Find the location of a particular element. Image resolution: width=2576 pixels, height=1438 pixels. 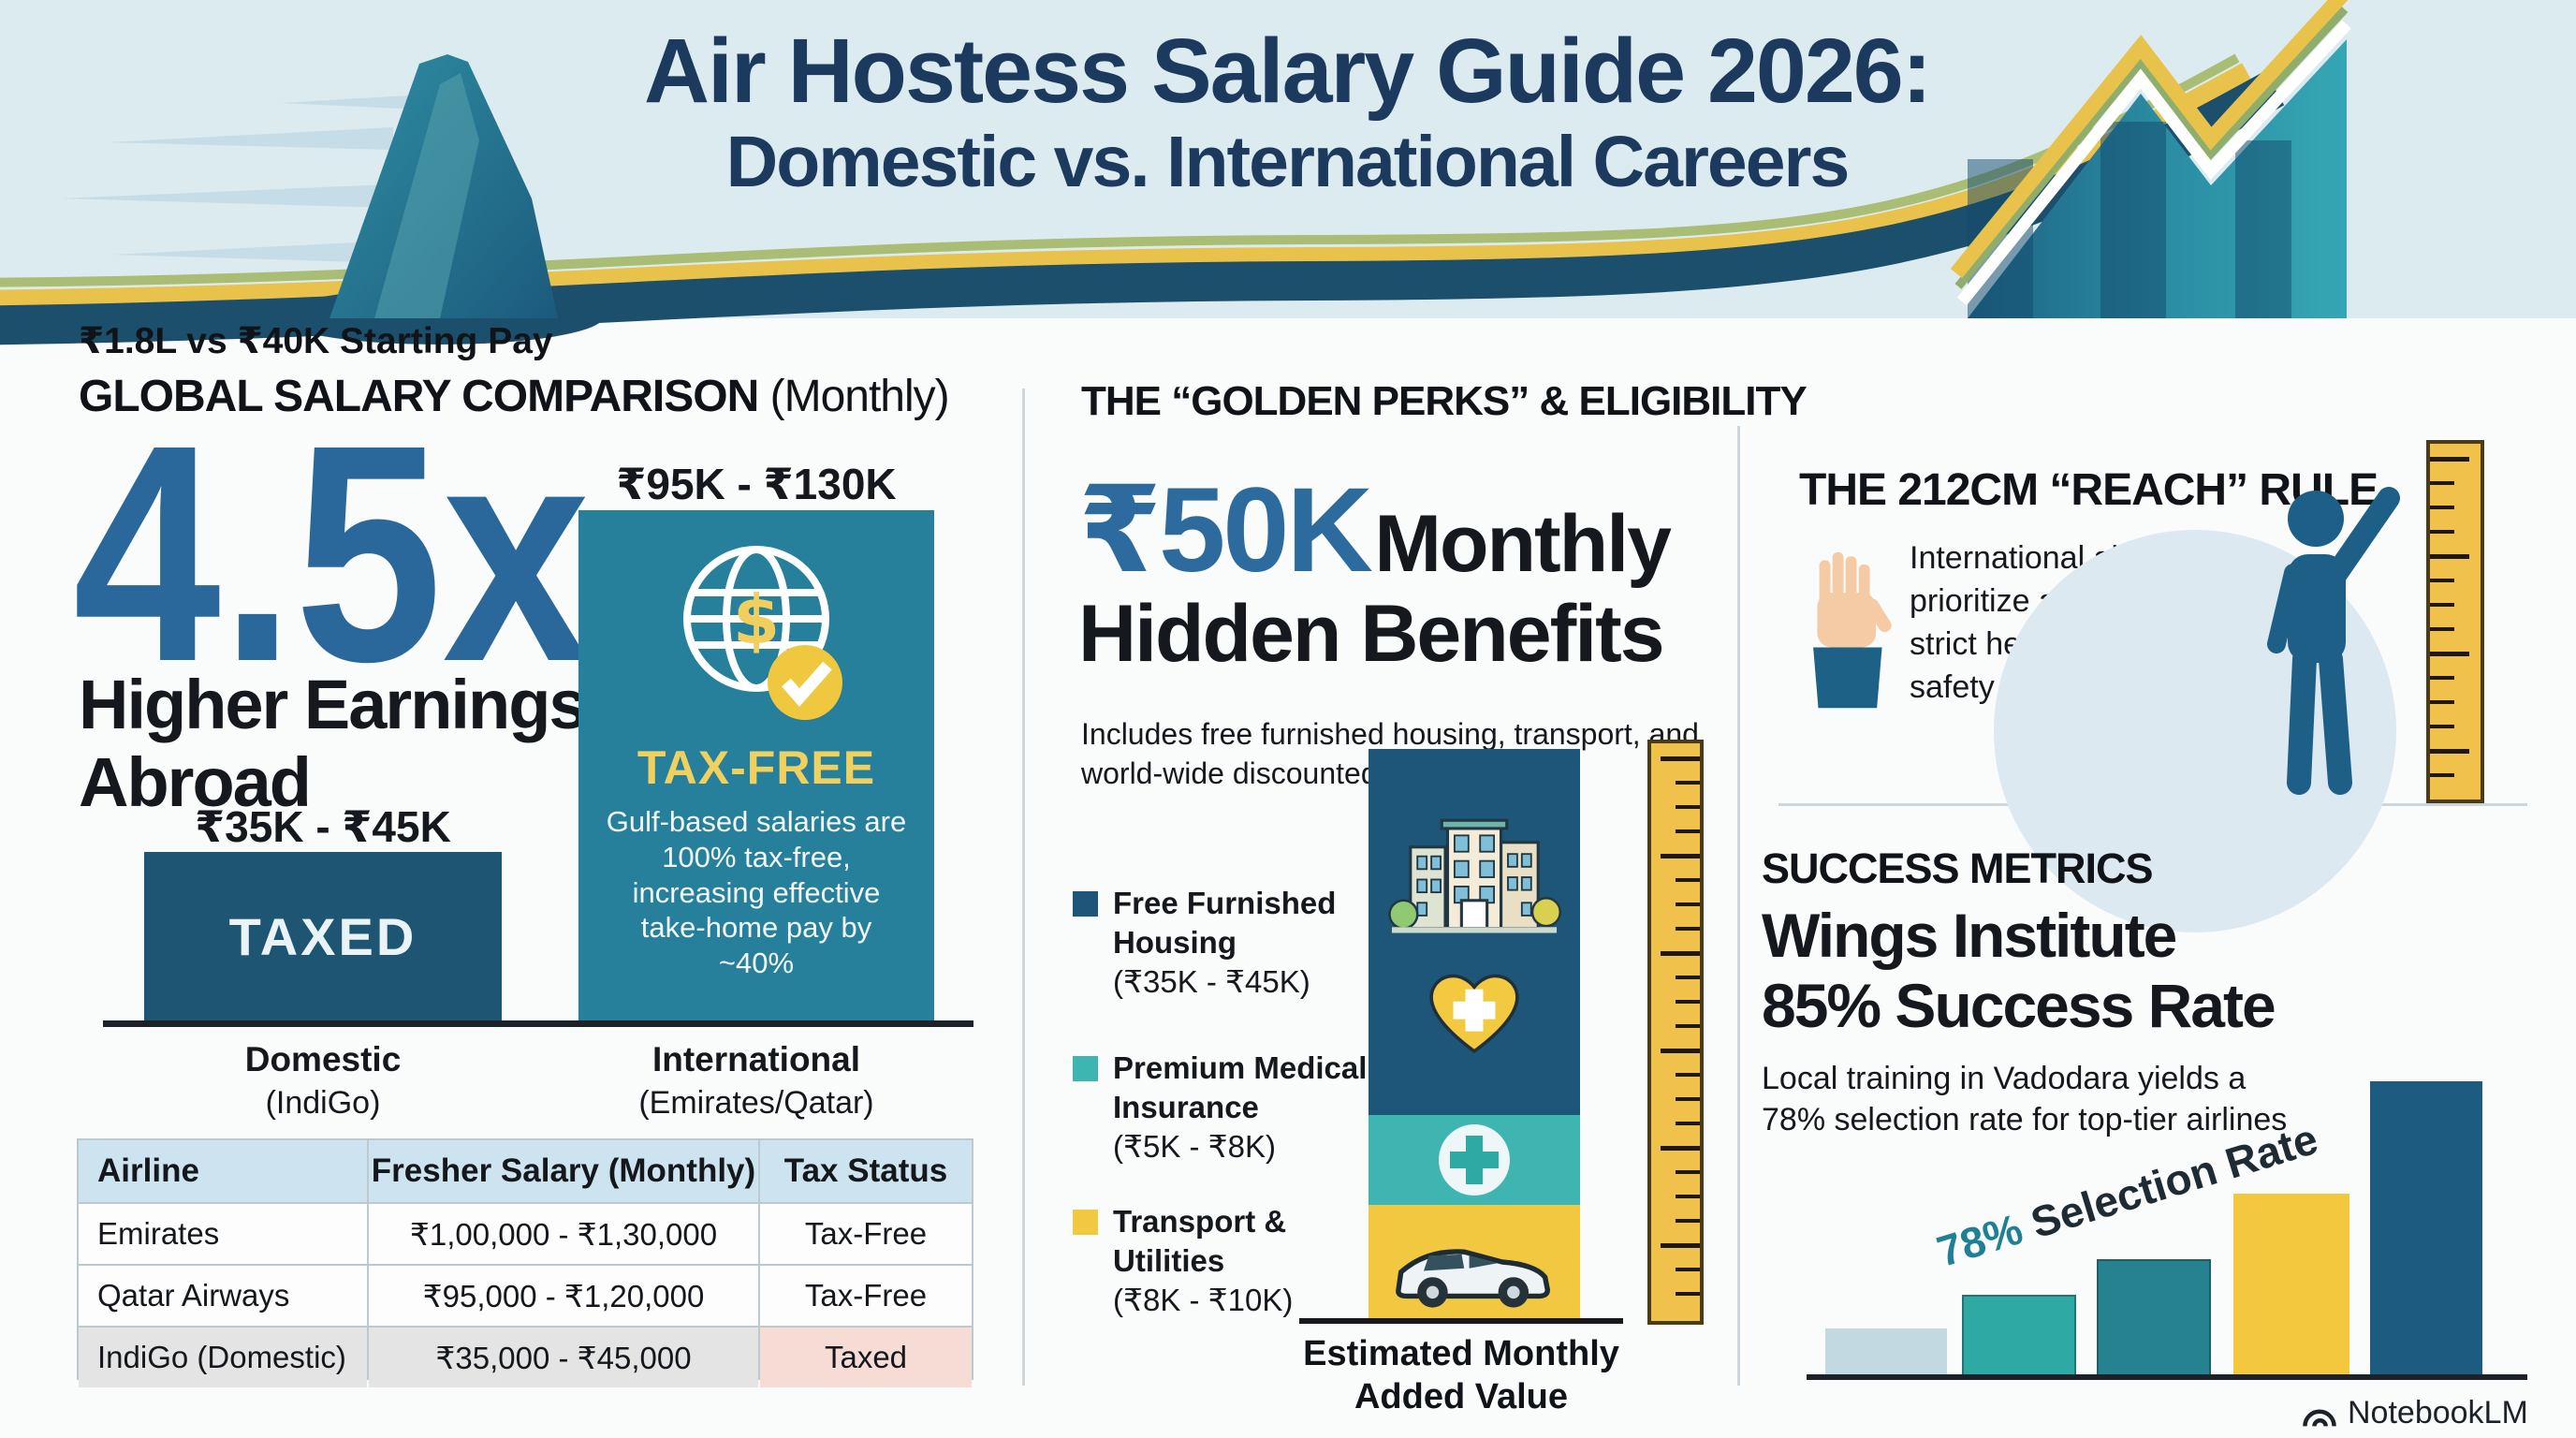

legend-swatch-transport-icon is located at coordinates (1085, 1222).